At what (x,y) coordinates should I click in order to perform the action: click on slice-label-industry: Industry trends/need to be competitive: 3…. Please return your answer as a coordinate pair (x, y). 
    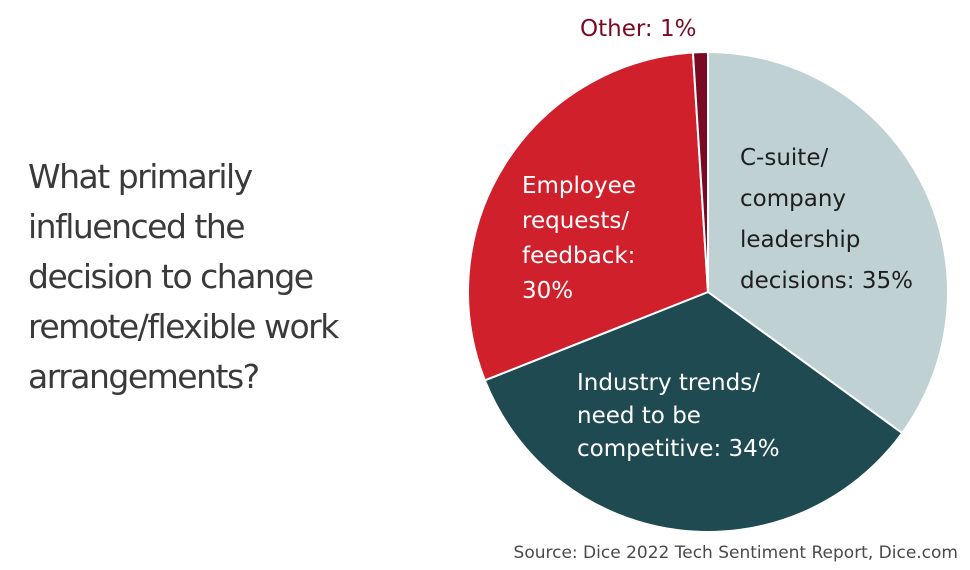
    Looking at the image, I should click on (678, 416).